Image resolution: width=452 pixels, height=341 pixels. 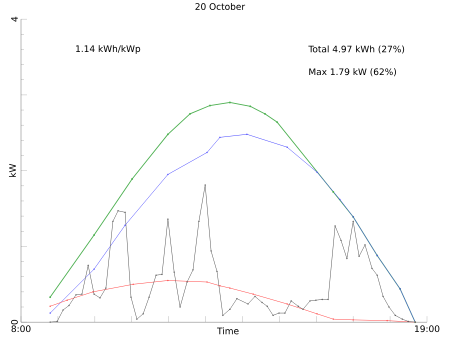 I want to click on annotation: 1.14 kWh/kWp, so click(x=108, y=49).